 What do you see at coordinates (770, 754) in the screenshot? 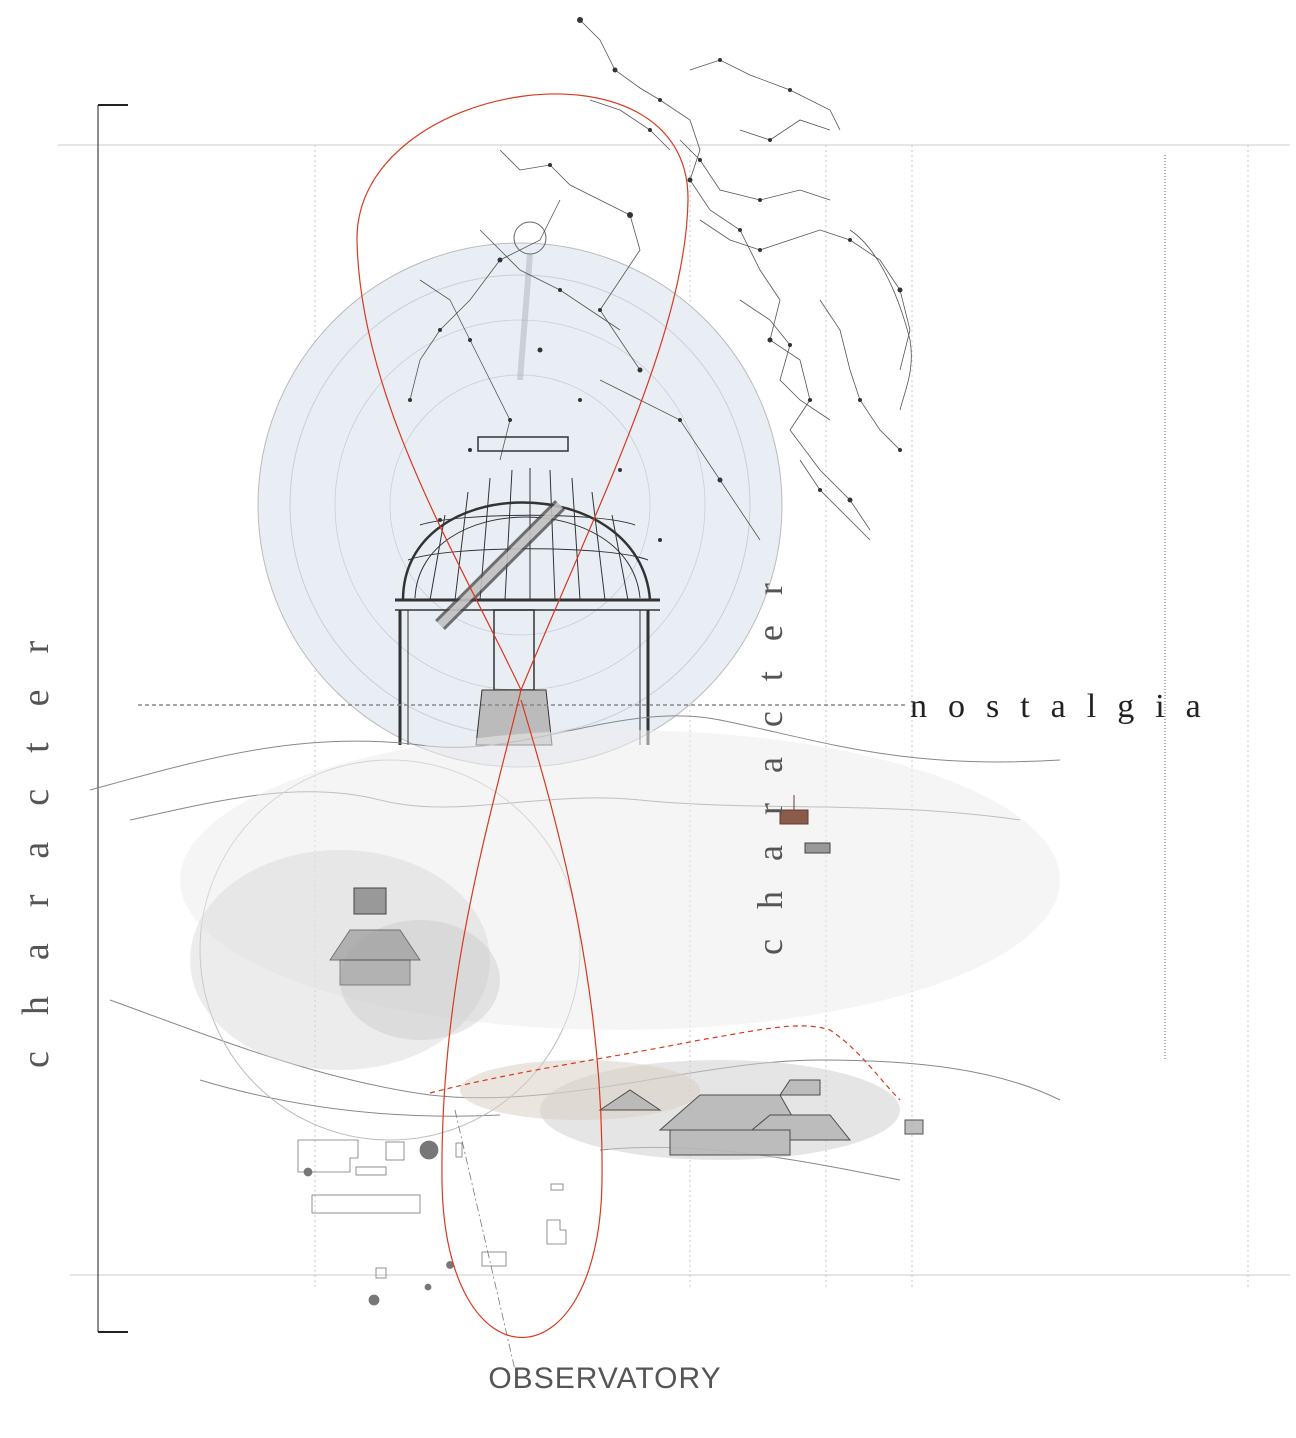
I see `character-label-middle: character` at bounding box center [770, 754].